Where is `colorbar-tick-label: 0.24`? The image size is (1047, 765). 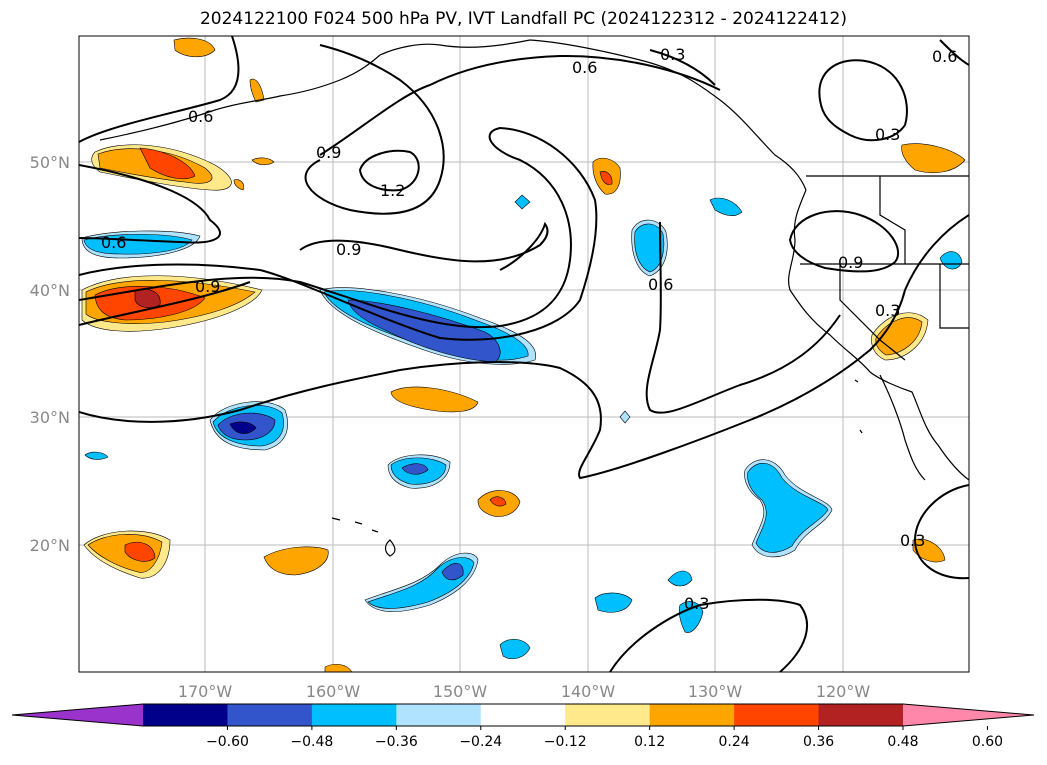
colorbar-tick-label: 0.24 is located at coordinates (734, 742).